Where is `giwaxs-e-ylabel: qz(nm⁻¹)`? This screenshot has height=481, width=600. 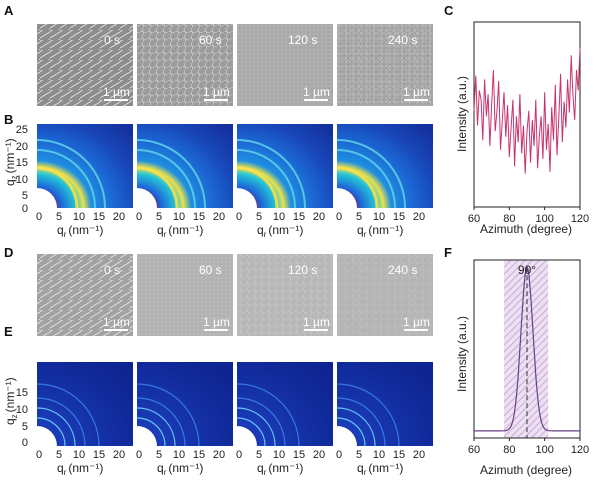
giwaxs-e-ylabel: qz(nm⁻¹) is located at coordinates (11, 401).